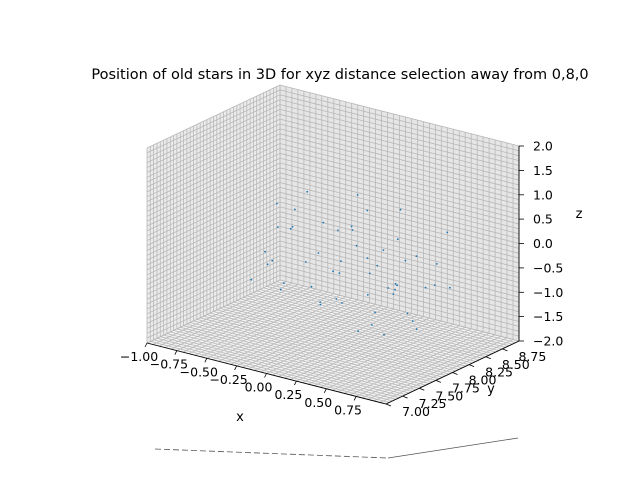 The height and width of the screenshot is (480, 640). What do you see at coordinates (543, 194) in the screenshot?
I see `z-tick-label: 1.0` at bounding box center [543, 194].